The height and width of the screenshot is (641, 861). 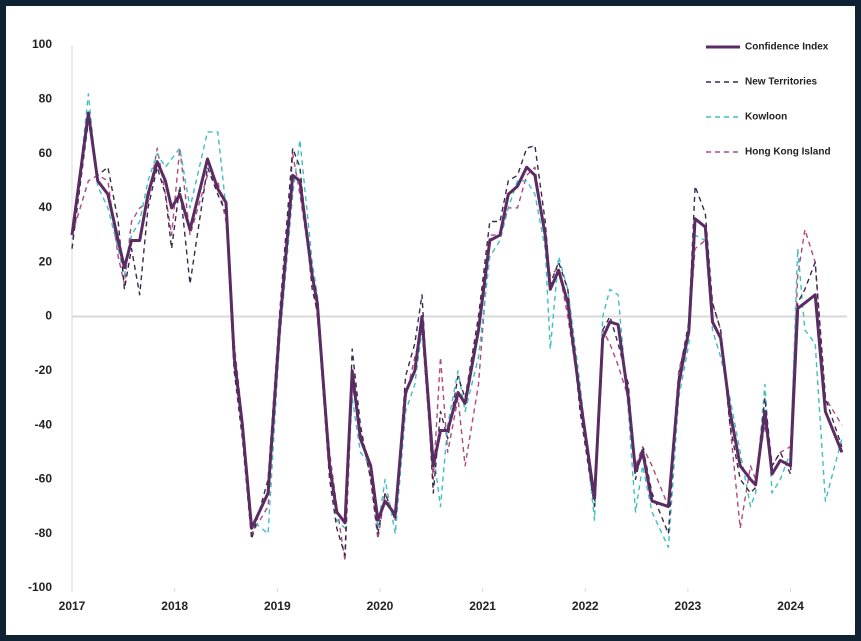 What do you see at coordinates (46, 261) in the screenshot?
I see `y-tick-label: 20` at bounding box center [46, 261].